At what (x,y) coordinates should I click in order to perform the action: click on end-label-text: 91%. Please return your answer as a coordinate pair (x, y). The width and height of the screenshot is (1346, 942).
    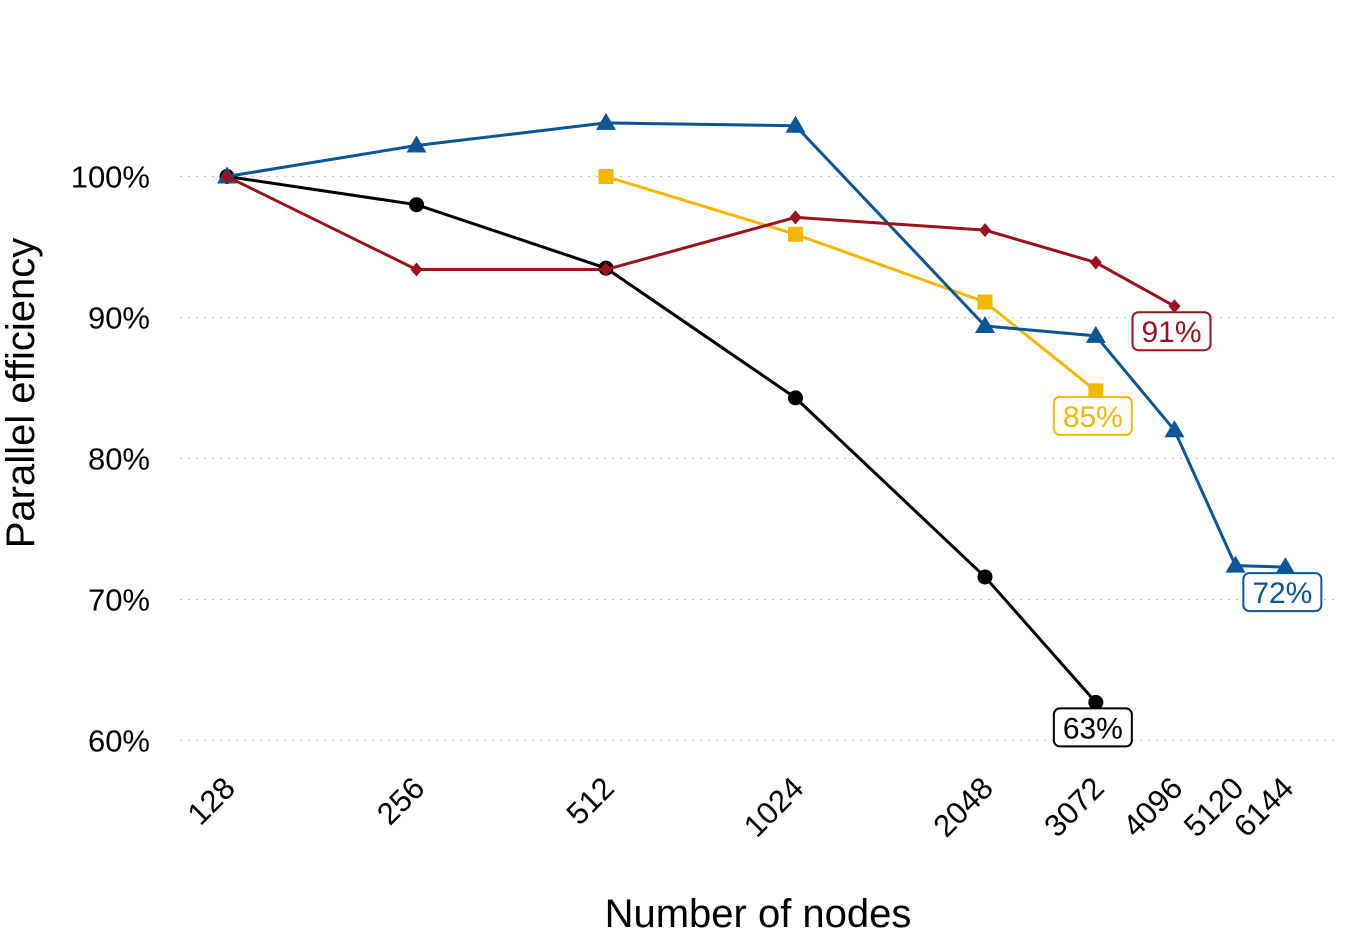
    Looking at the image, I should click on (1171, 332).